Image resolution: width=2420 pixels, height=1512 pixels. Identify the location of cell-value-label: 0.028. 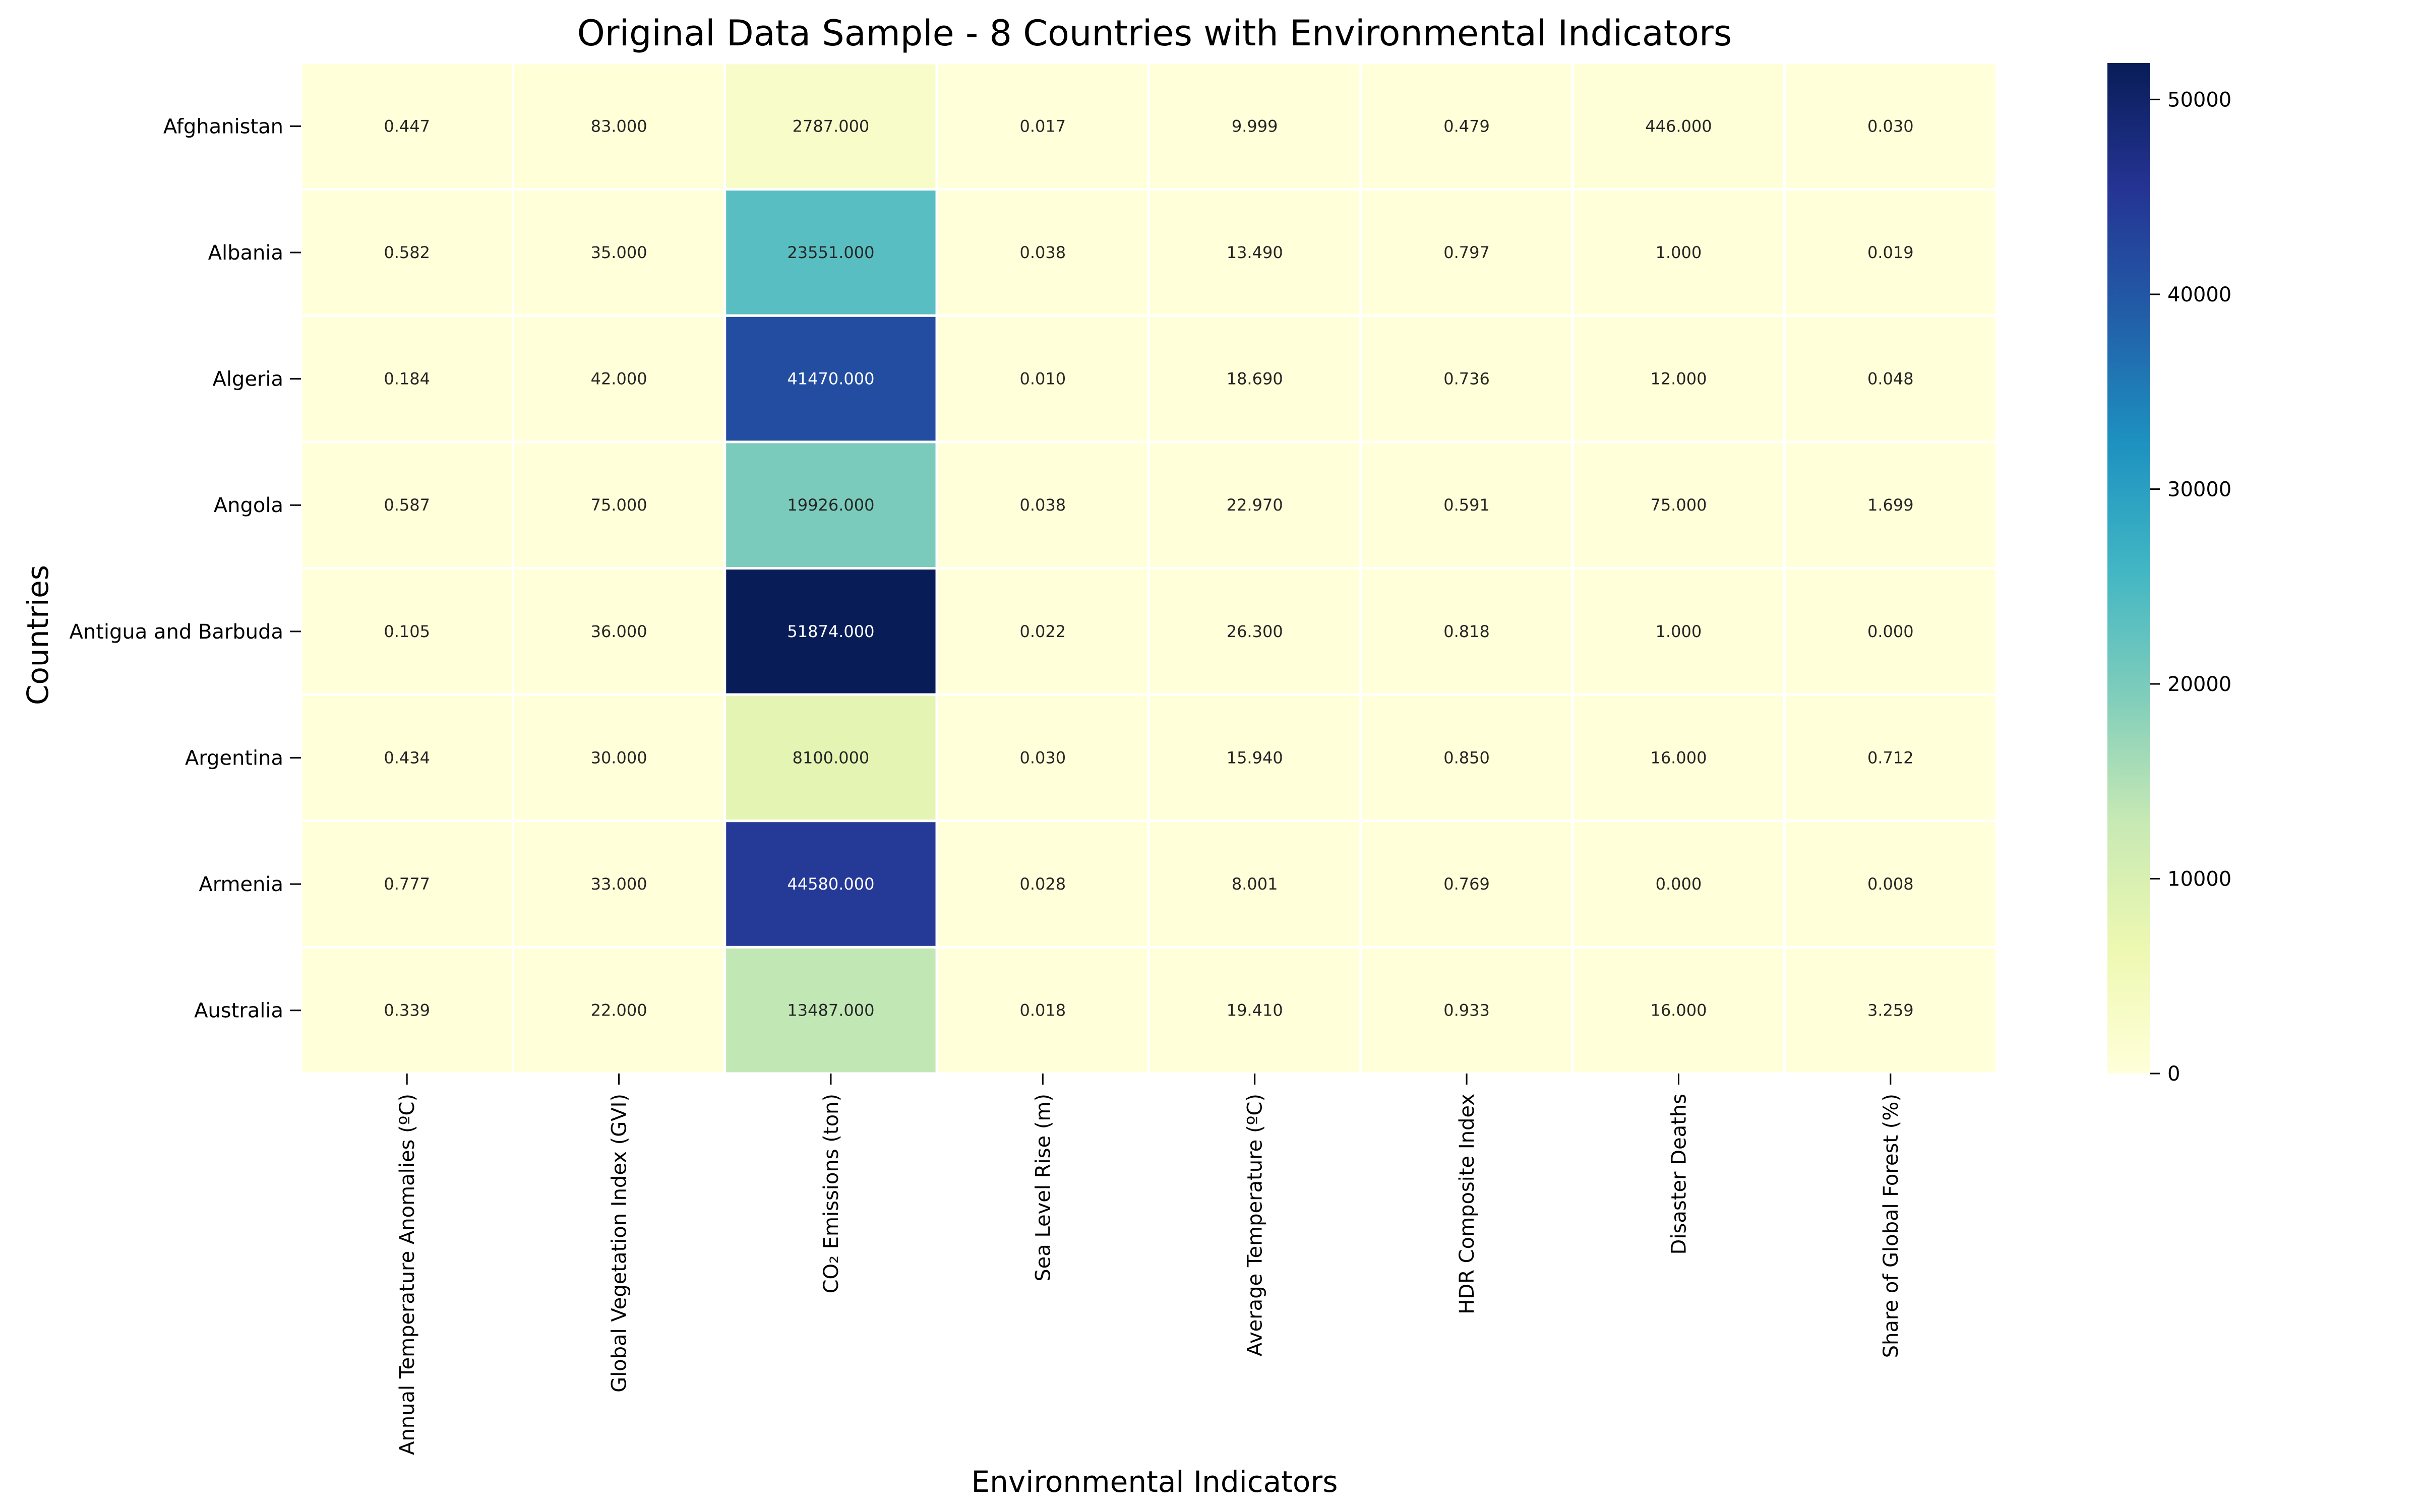
(1043, 884).